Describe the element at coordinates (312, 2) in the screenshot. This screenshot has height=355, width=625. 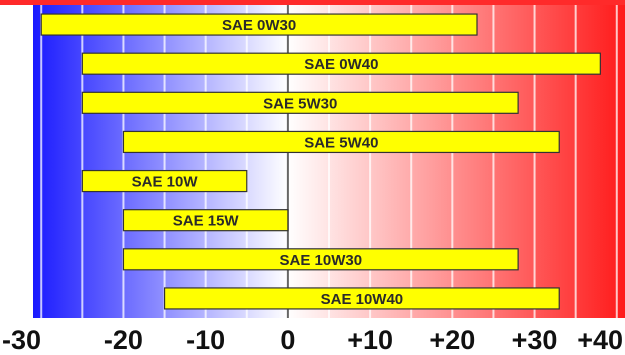
I see `top-accent-bar` at that location.